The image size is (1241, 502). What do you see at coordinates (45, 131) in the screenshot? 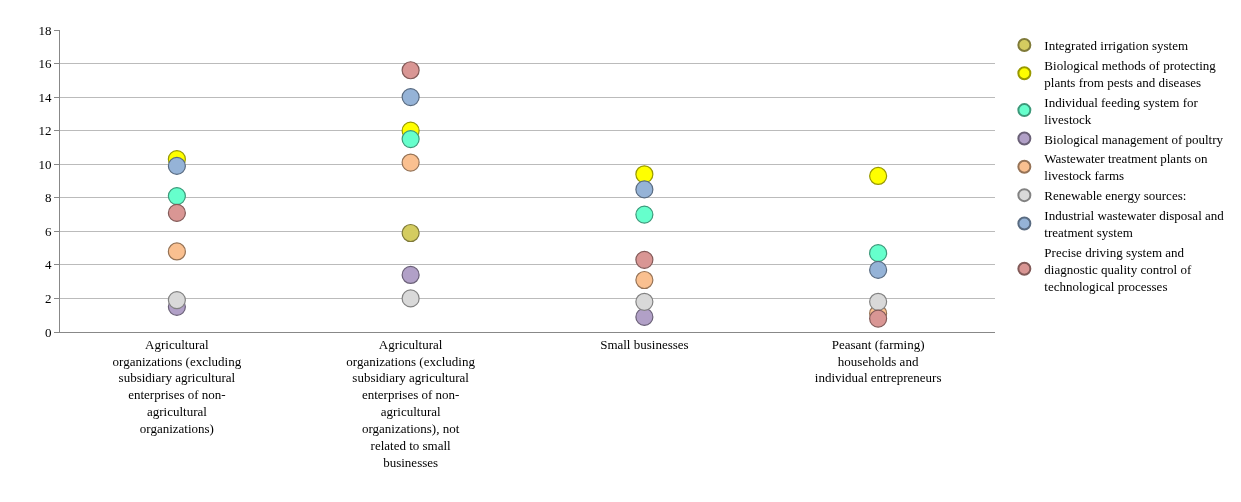
I see `y-tick-label: 12` at bounding box center [45, 131].